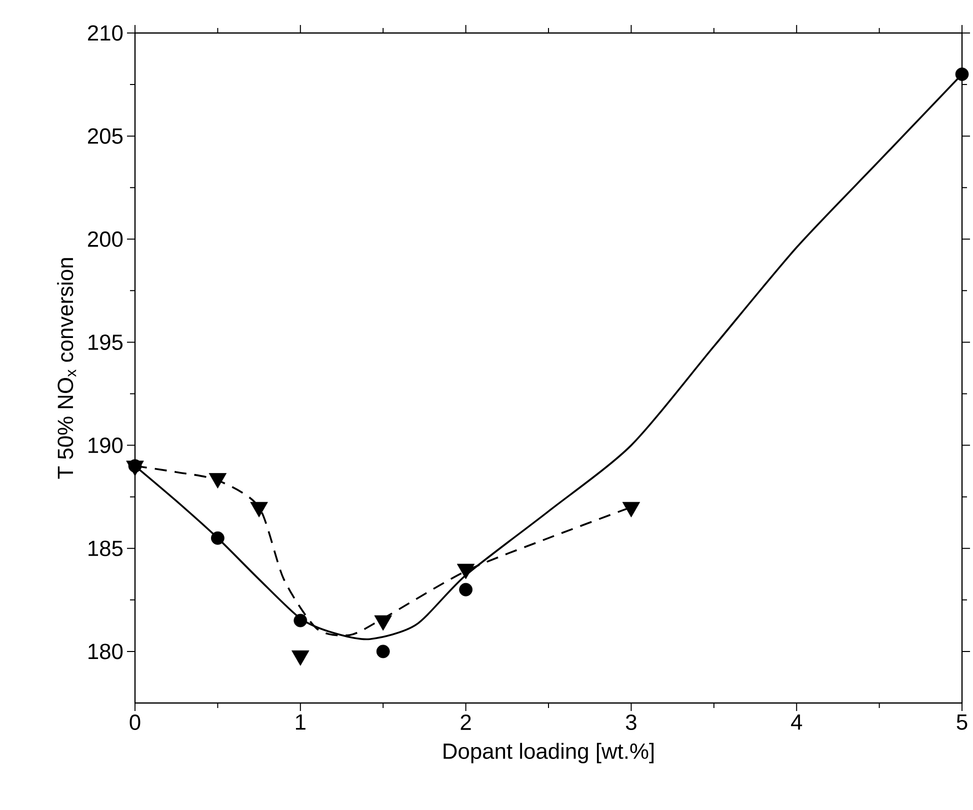  Describe the element at coordinates (135, 722) in the screenshot. I see `x-tick-label: 0` at that location.